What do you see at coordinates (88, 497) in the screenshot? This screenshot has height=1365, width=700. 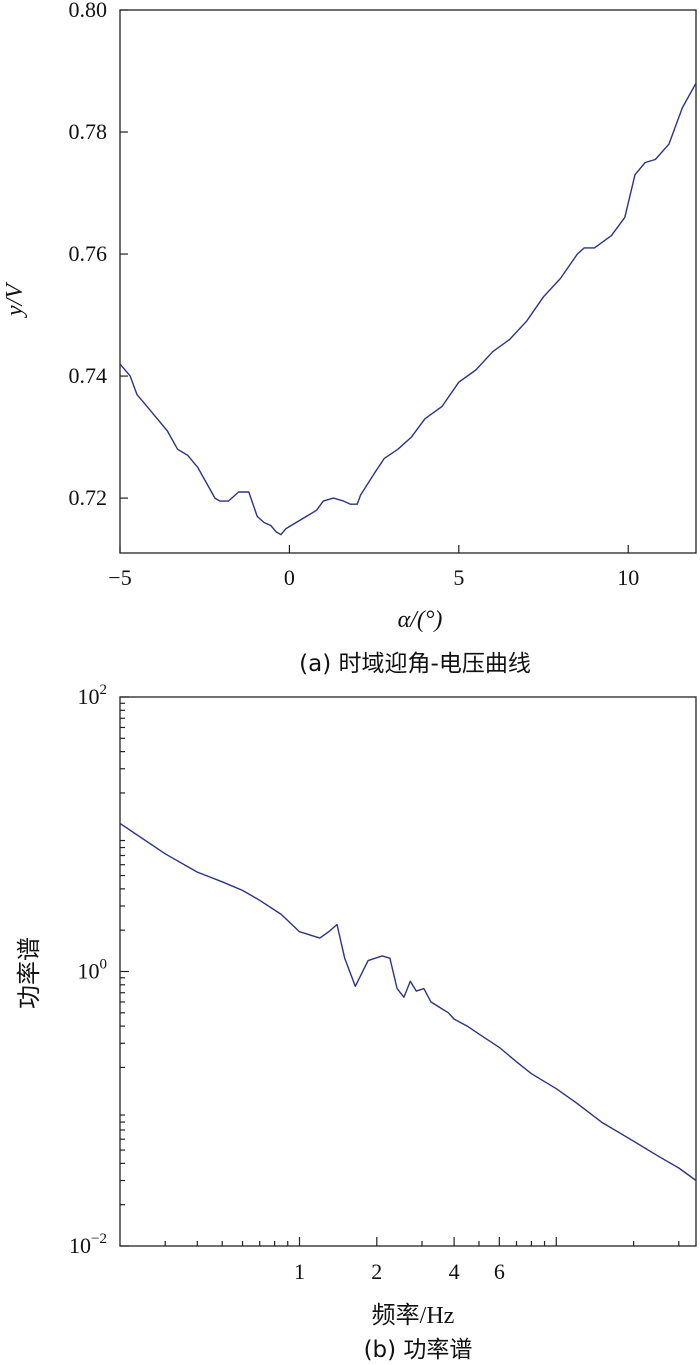 I see `panel-a-y-tick-label: 0.72` at bounding box center [88, 497].